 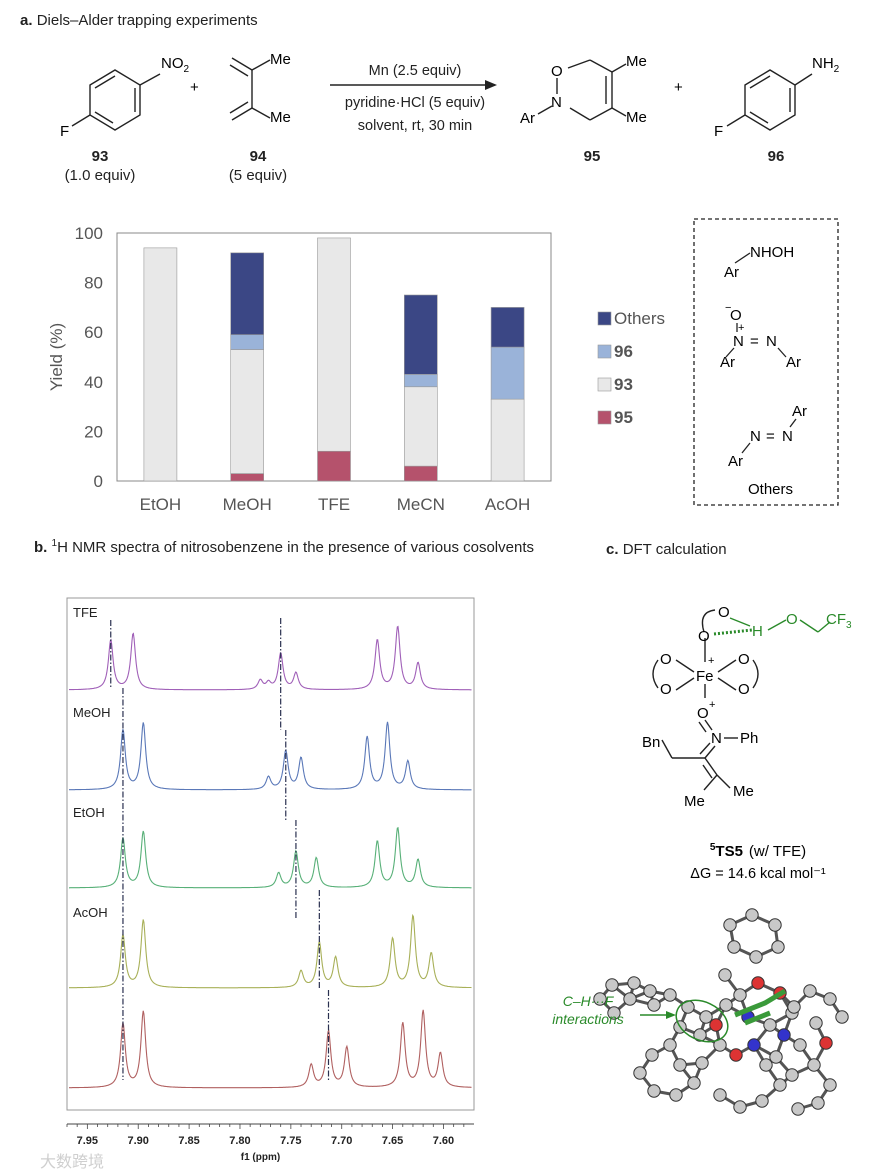 What do you see at coordinates (138, 1141) in the screenshot?
I see `nmr-x-tick-label: 7.90` at bounding box center [138, 1141].